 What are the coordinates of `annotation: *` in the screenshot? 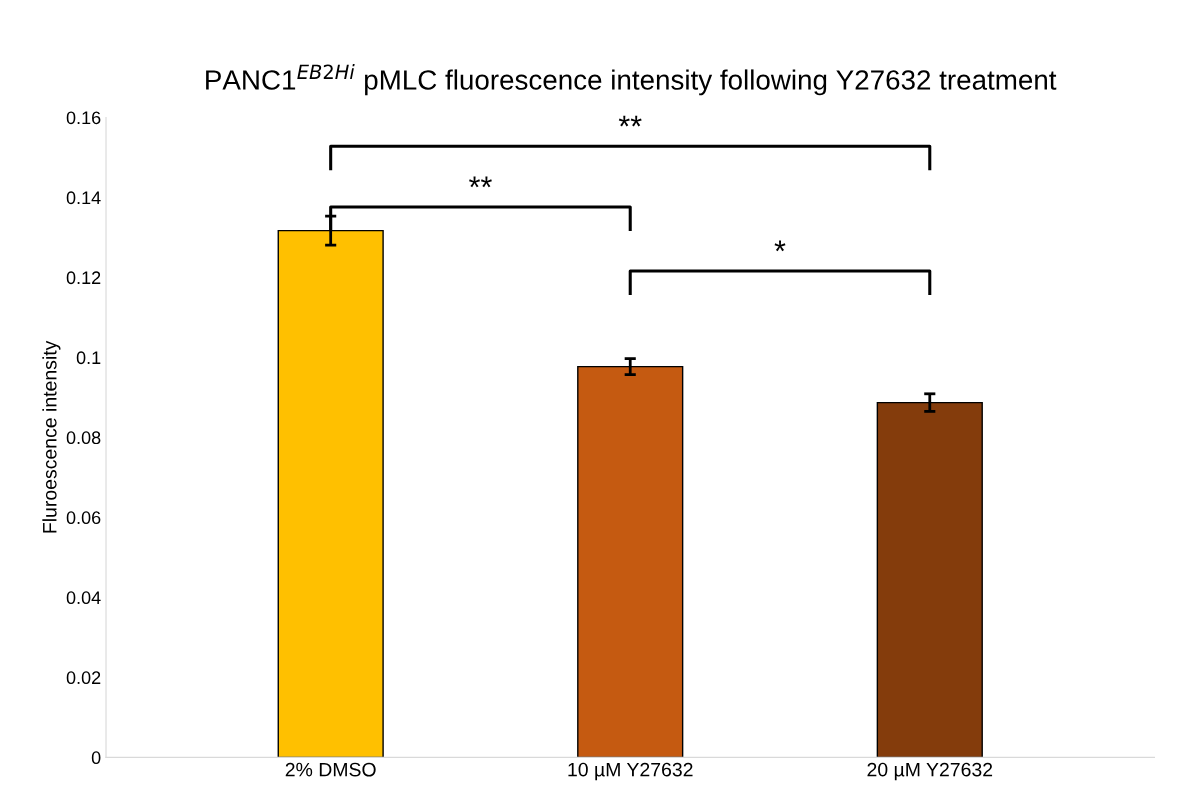 It's located at (780, 246).